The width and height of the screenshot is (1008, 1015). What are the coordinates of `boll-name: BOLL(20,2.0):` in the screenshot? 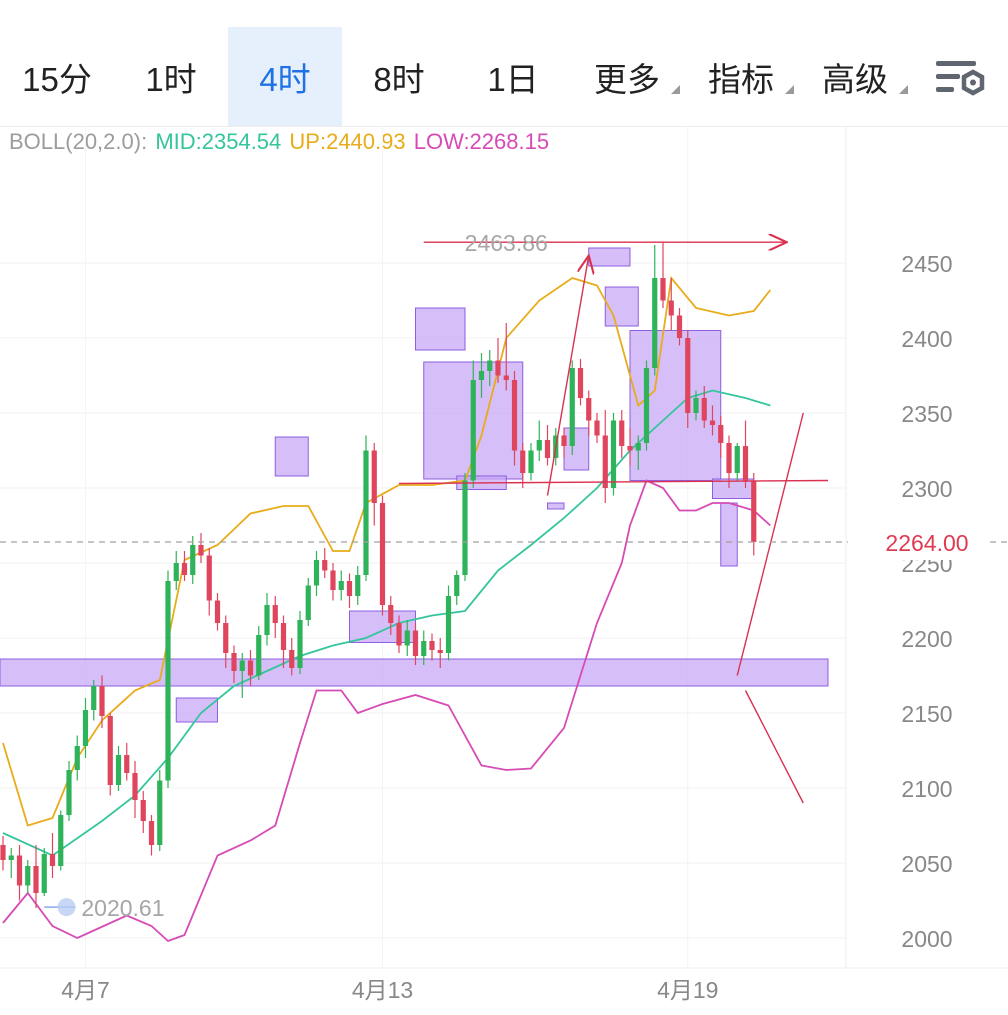 It's located at (78, 141).